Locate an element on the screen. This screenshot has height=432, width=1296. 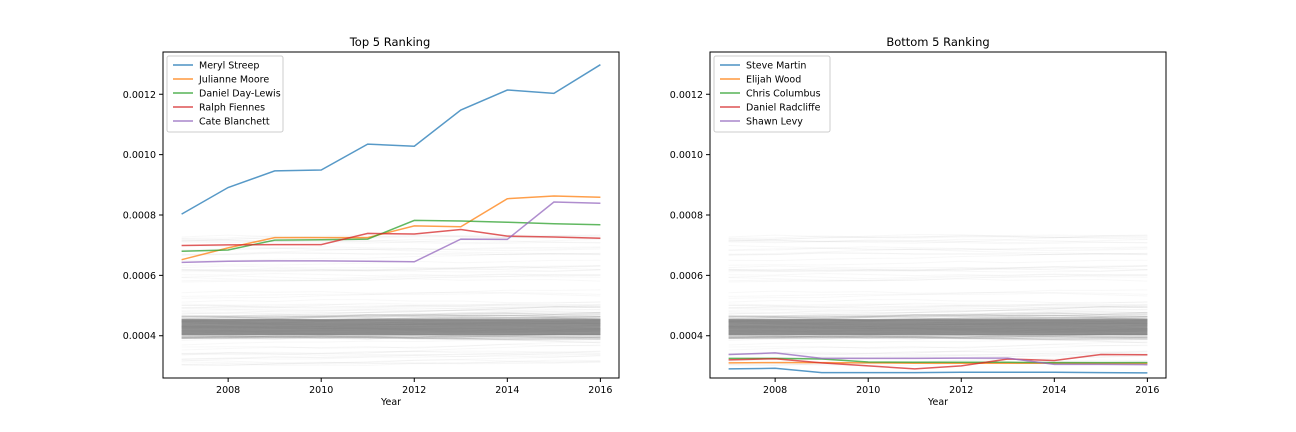
legend-label: Elijah Wood is located at coordinates (773, 80).